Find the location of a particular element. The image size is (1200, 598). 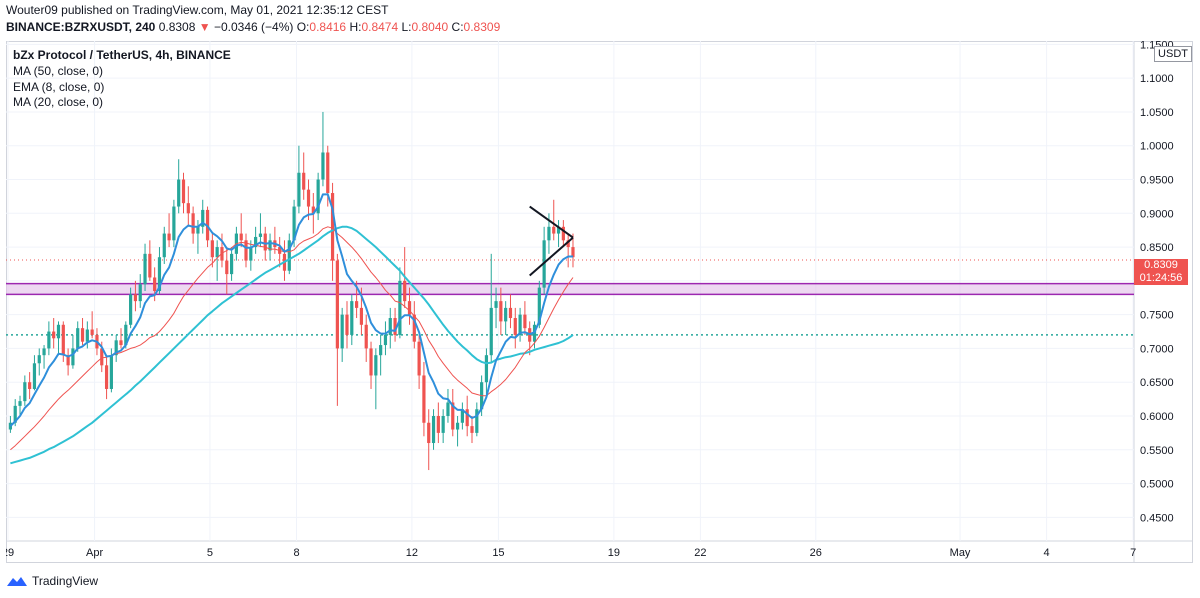

change-down-icon: ▼ is located at coordinates (204, 27).